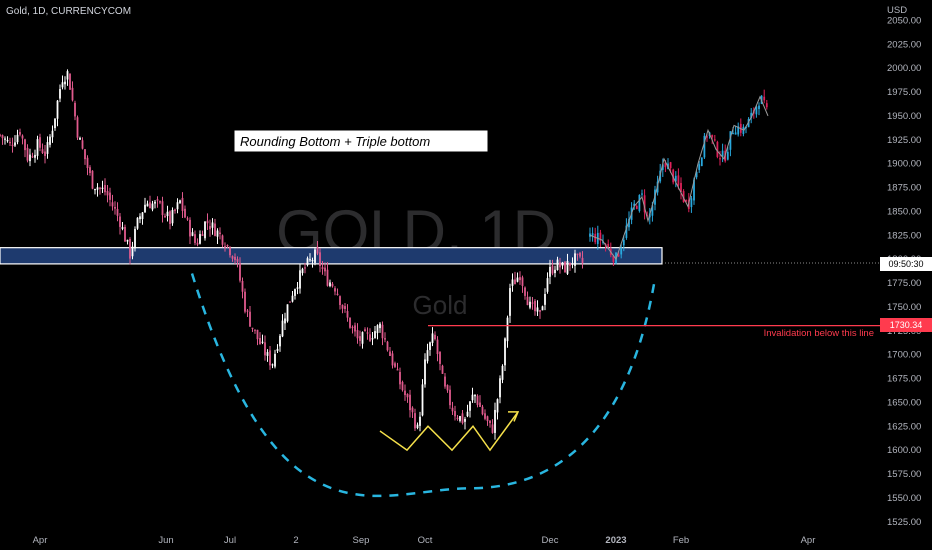 The height and width of the screenshot is (550, 932). I want to click on invalidation-badge-text: 1730.34, so click(906, 325).